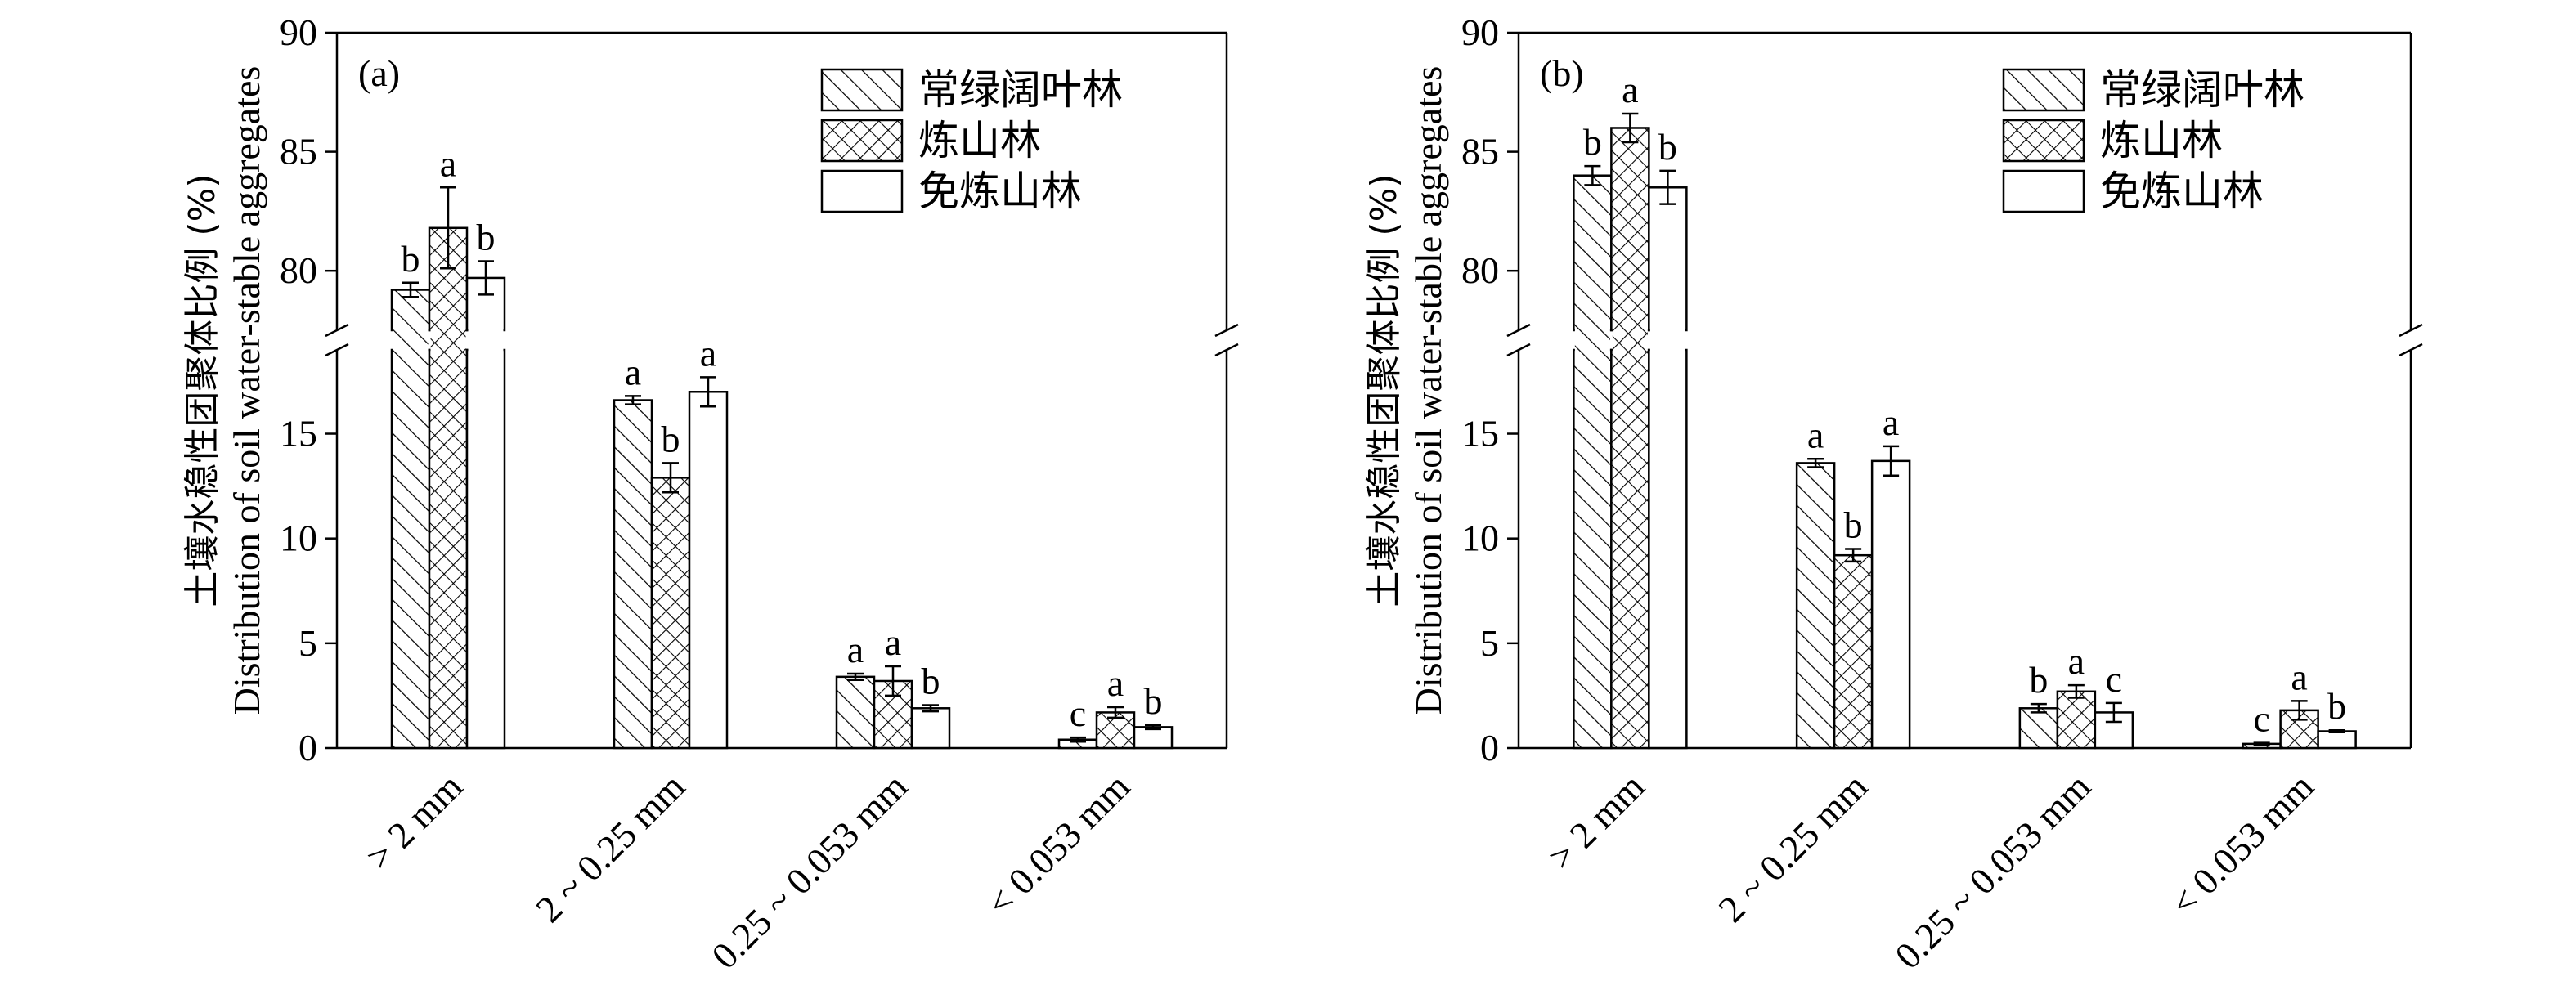  What do you see at coordinates (379, 73) in the screenshot?
I see `panel-label: (a)` at bounding box center [379, 73].